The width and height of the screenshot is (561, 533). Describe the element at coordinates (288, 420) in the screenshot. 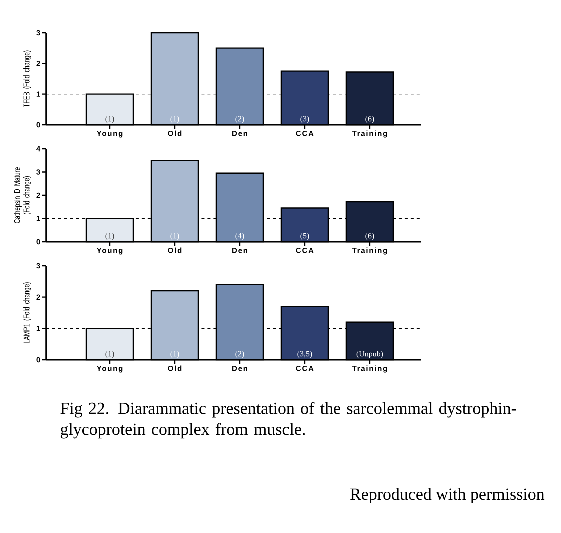

I see `caption: Fig 22. Diarammatic presentation of the sarcolemmal dystrophin-glycoprotein complex from muscle.` at that location.